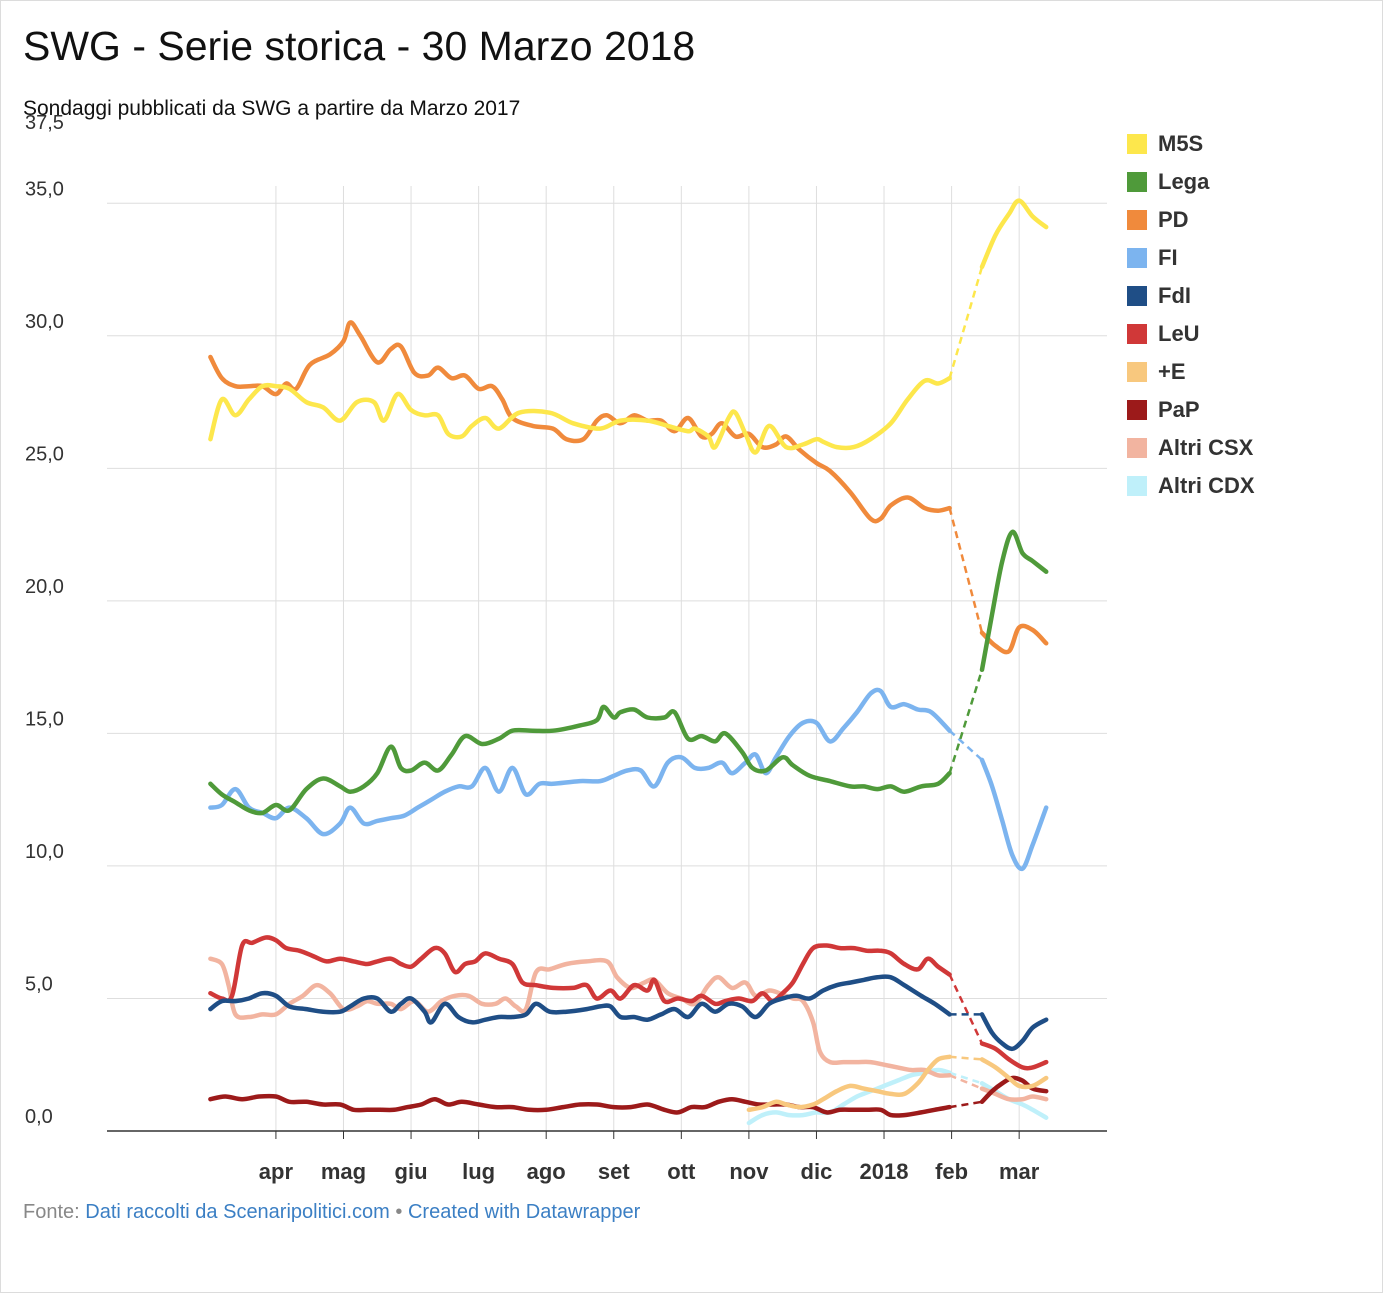 Image resolution: width=1383 pixels, height=1293 pixels. I want to click on x-tick-label: ago, so click(546, 1171).